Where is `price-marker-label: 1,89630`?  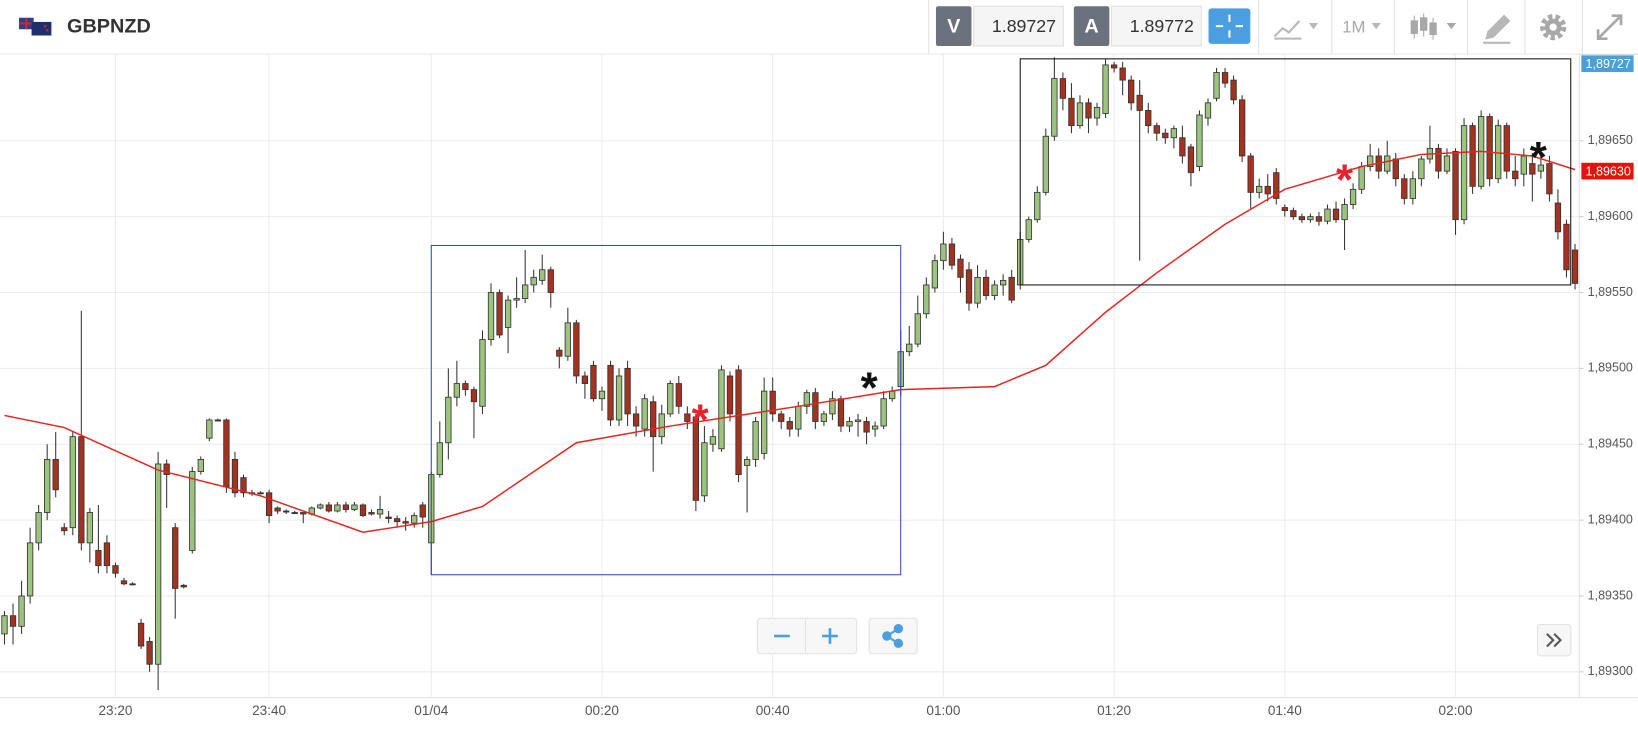
price-marker-label: 1,89630 is located at coordinates (1608, 171).